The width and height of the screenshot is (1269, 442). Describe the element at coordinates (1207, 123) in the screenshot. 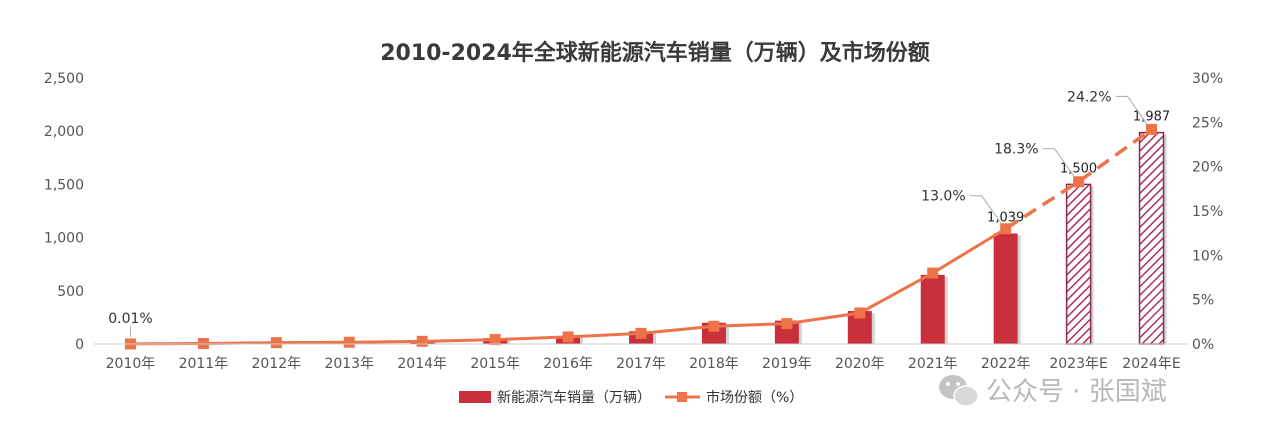

I see `y-right-tick-label: 25%` at that location.